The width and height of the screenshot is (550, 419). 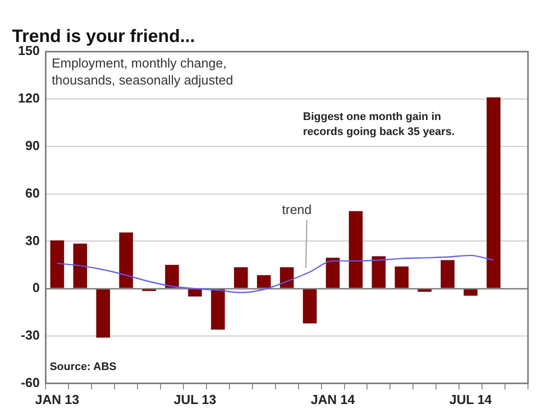 I want to click on annotation: Biggest one month gain in records going back 35 years., so click(x=379, y=124).